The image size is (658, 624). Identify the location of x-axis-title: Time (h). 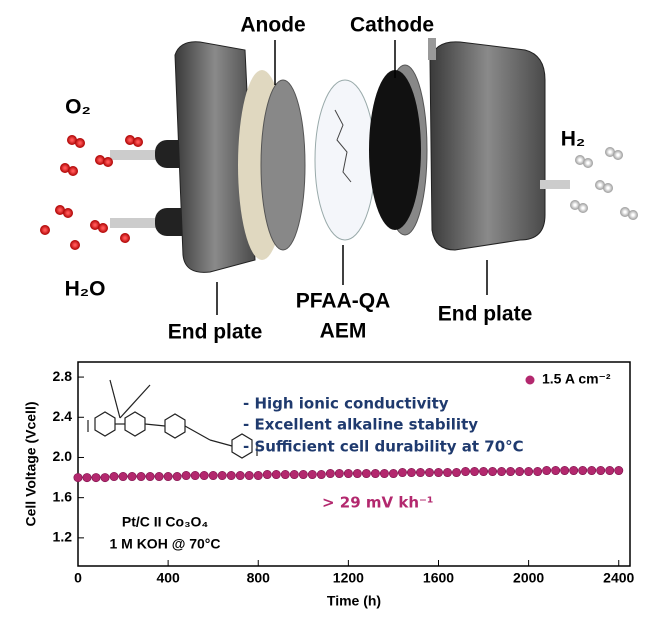
(354, 601).